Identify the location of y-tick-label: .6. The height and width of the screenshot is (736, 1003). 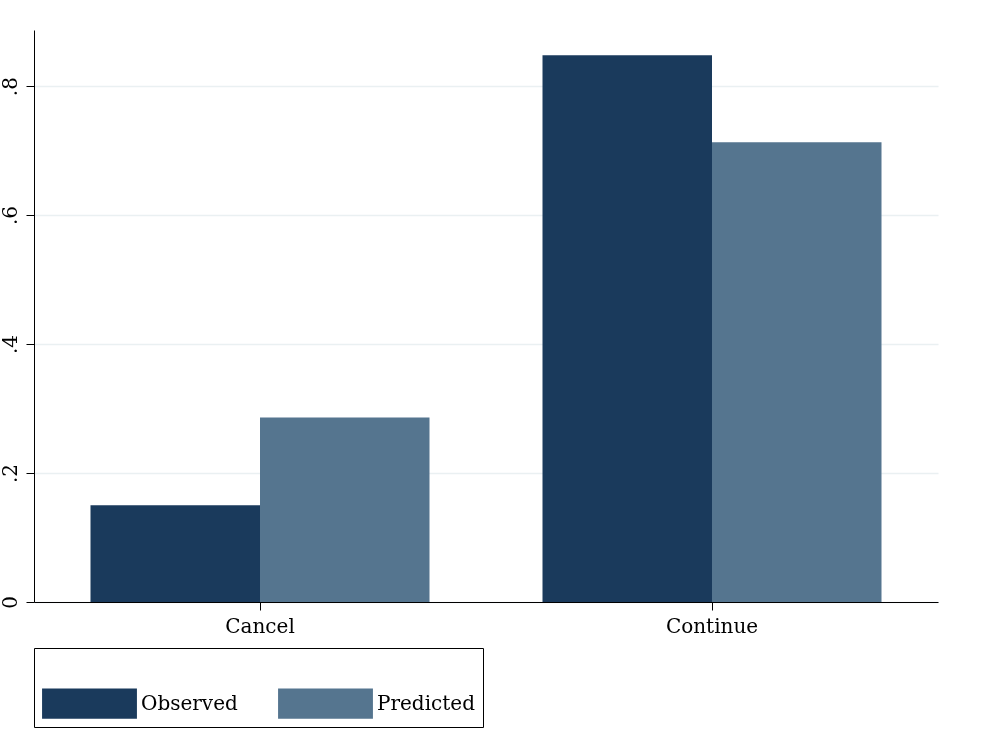
(11, 216).